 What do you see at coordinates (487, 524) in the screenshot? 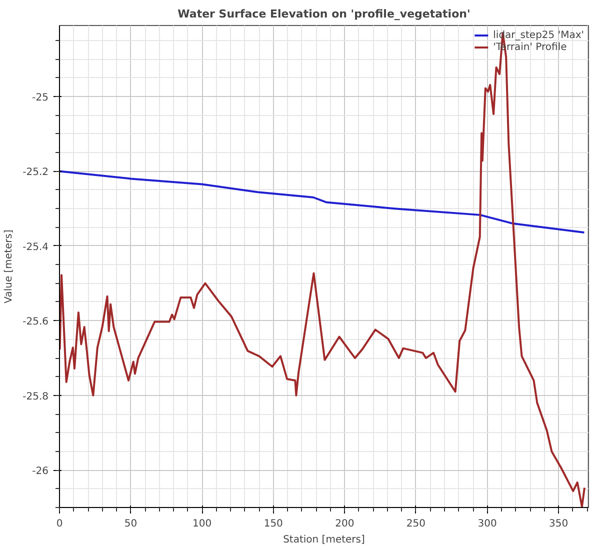
I see `x-tick-label: 300` at bounding box center [487, 524].